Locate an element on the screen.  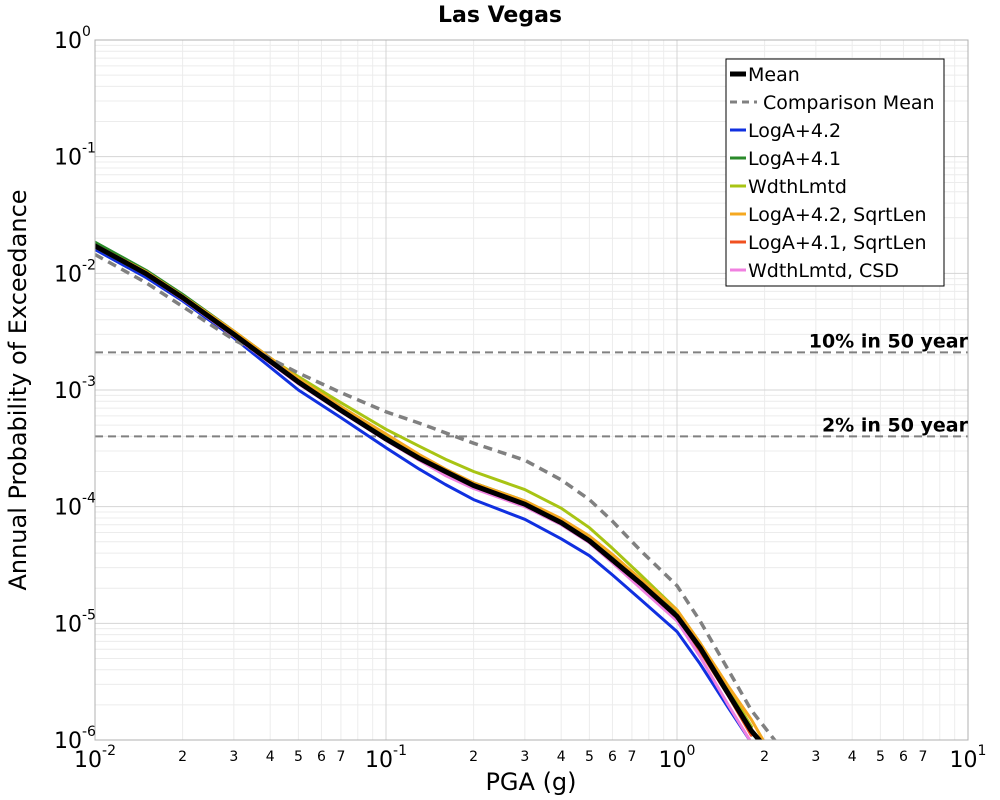
x-major-tick-label: 10⁰ is located at coordinates (677, 758).